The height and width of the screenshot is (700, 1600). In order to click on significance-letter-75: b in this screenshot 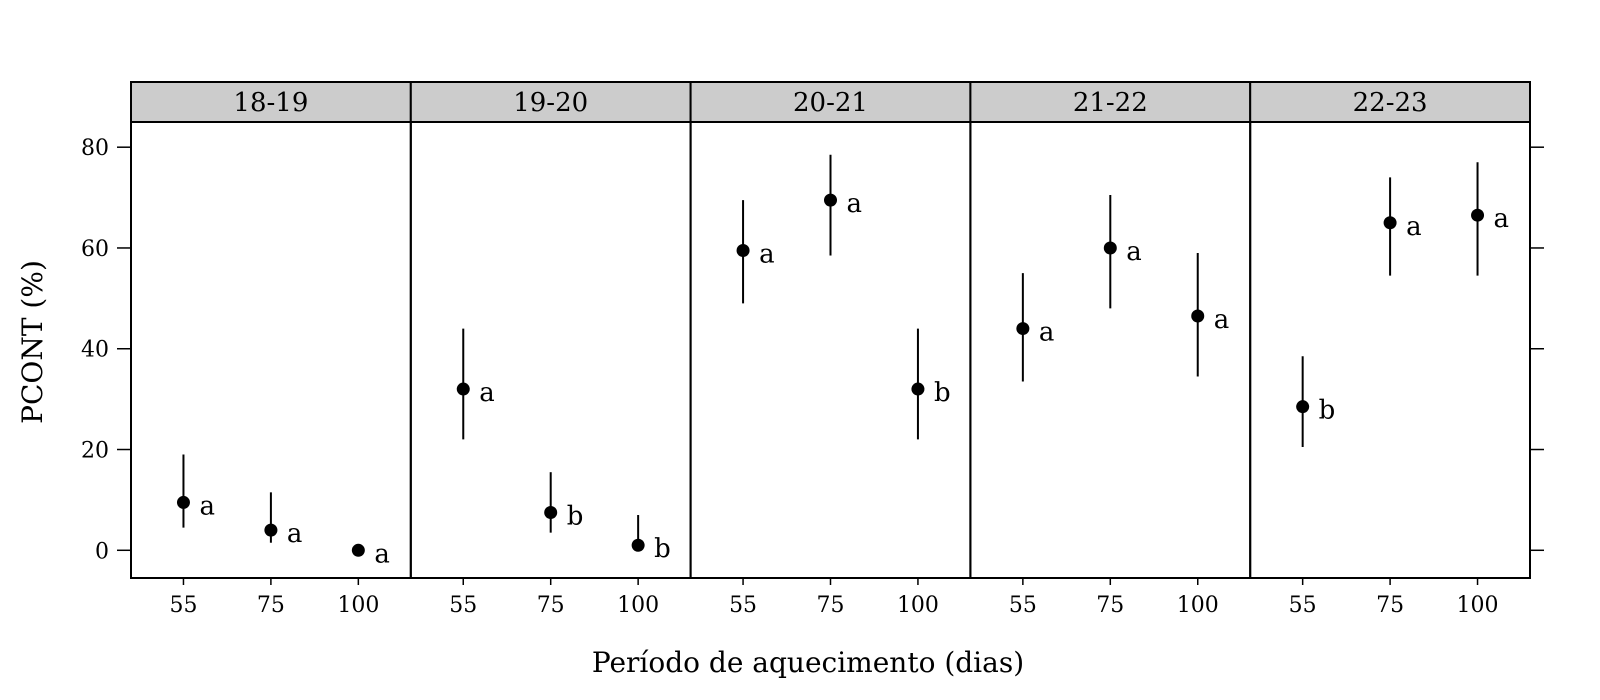, I will do `click(575, 516)`.